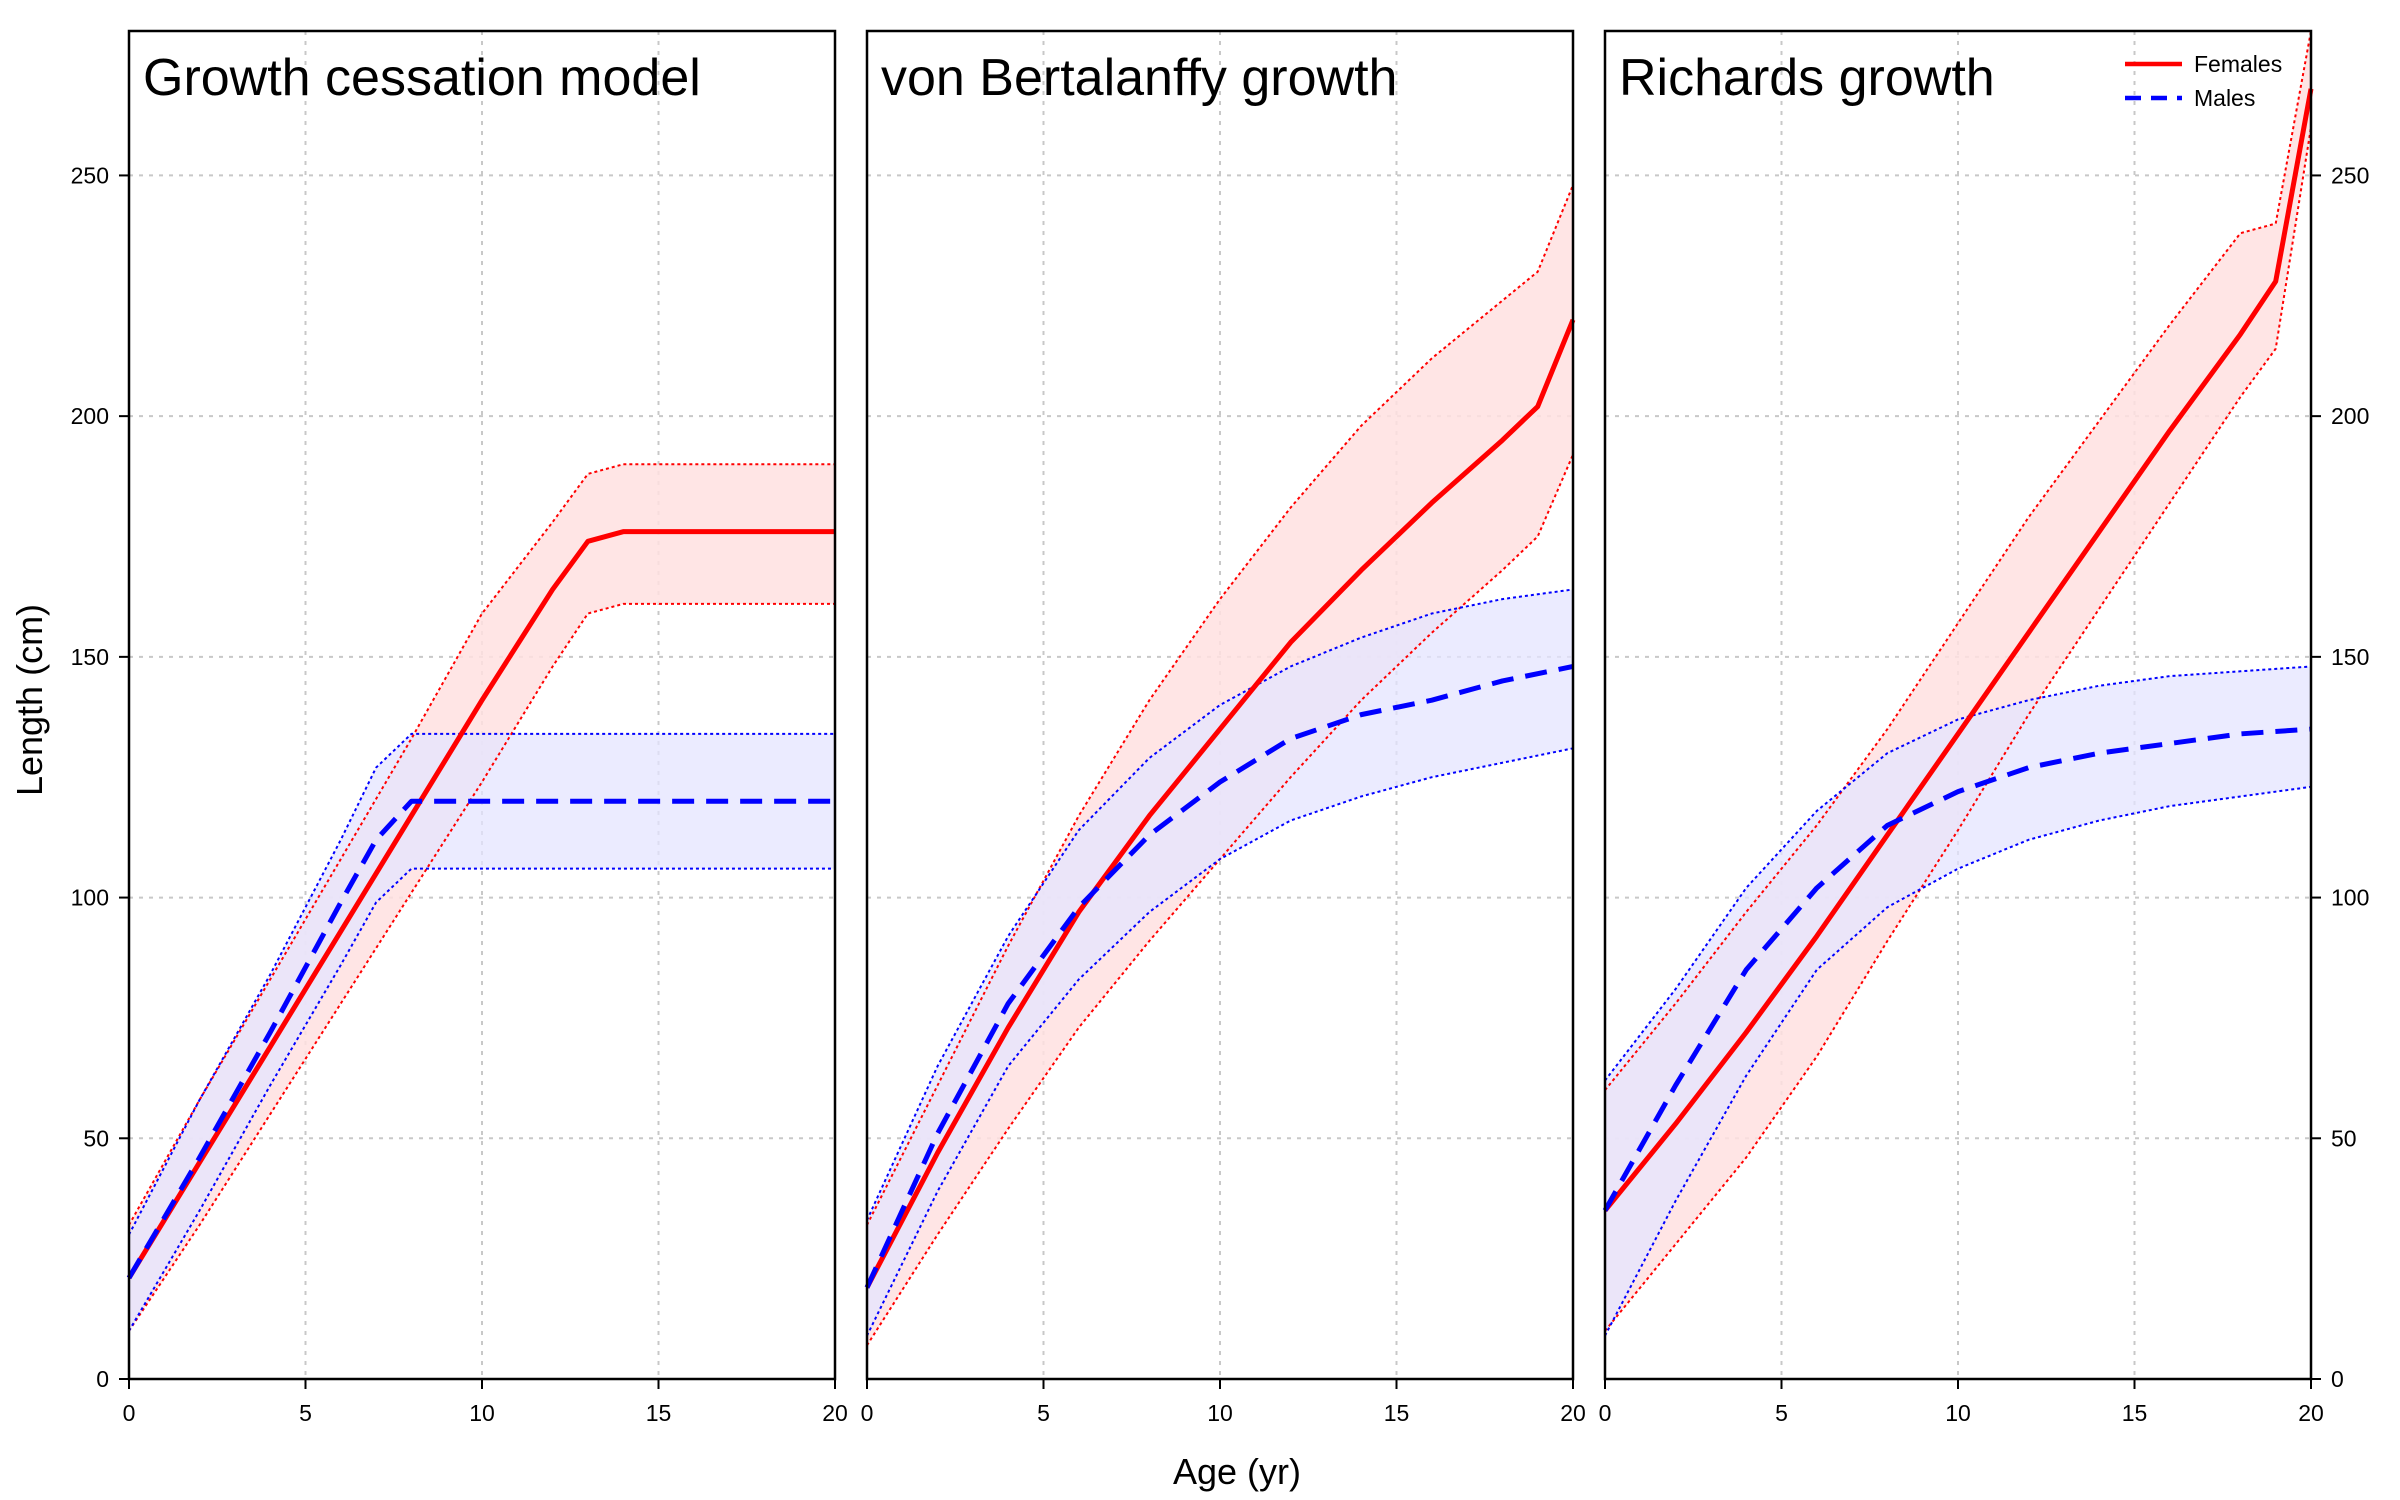  I want to click on y-tick-label-right: 250, so click(2350, 175).